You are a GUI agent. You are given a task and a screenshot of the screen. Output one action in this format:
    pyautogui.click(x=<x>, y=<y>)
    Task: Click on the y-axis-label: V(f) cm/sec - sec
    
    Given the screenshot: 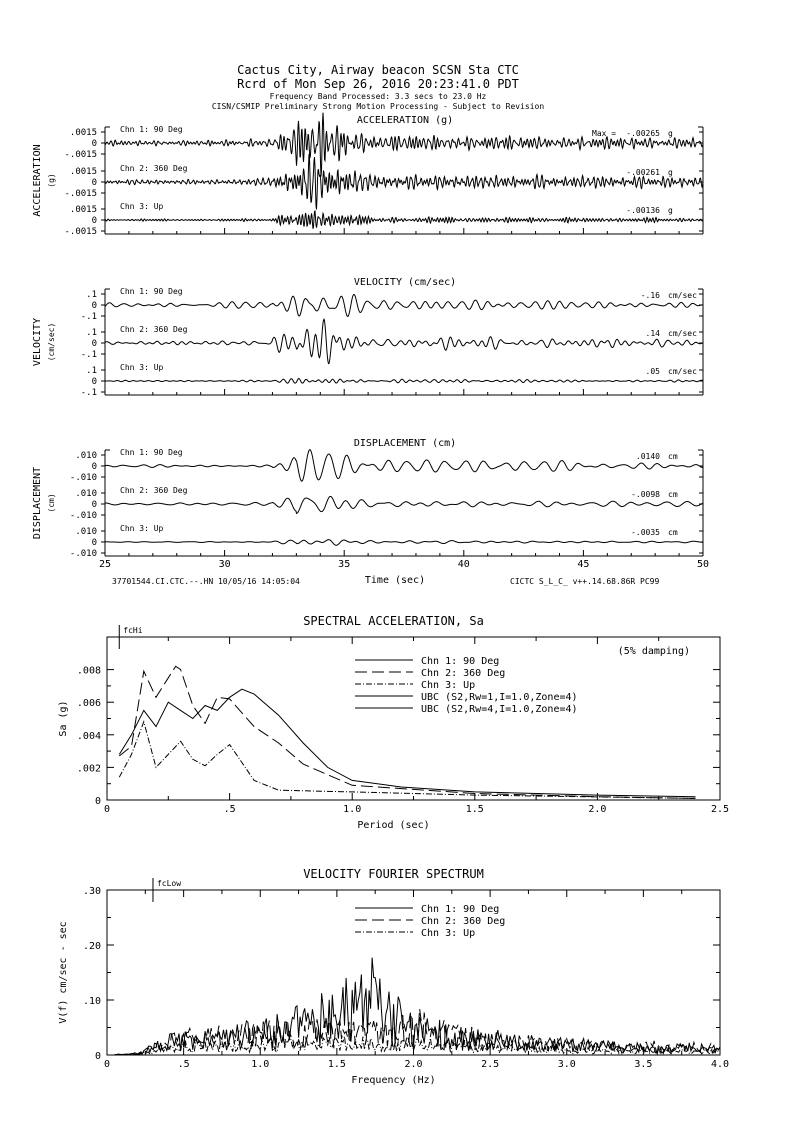 What is the action you would take?
    pyautogui.click(x=63, y=972)
    